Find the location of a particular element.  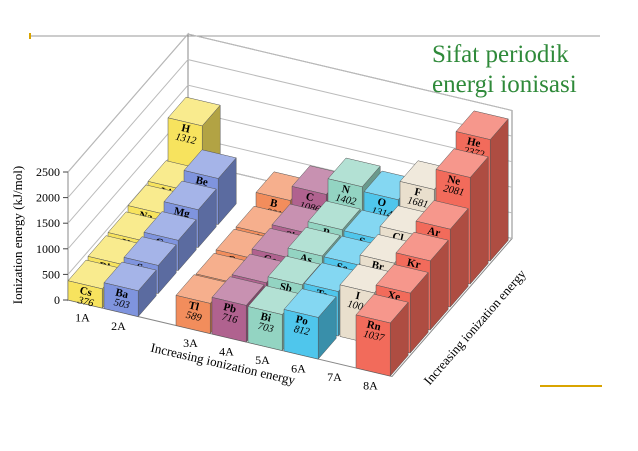

element-symbol: B is located at coordinates (274, 203).